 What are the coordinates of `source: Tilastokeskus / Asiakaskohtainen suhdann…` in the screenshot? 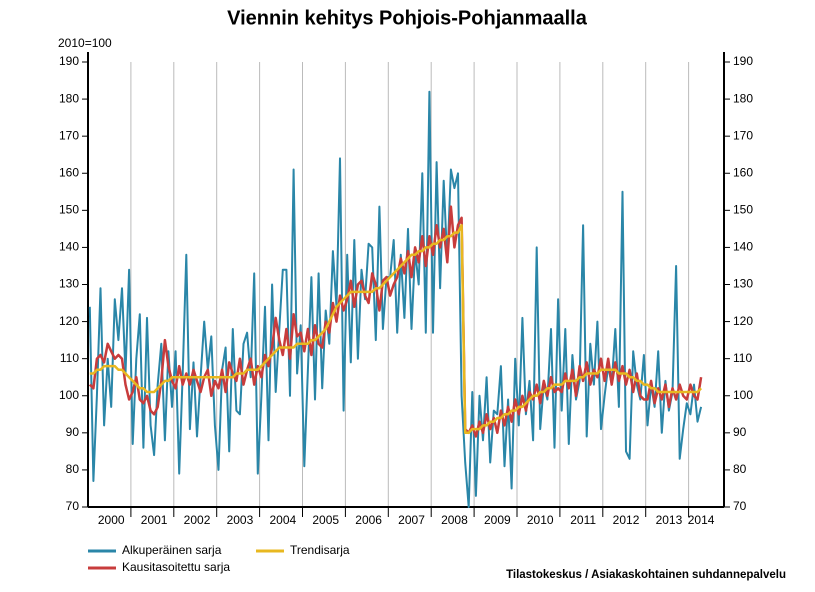 It's located at (646, 575).